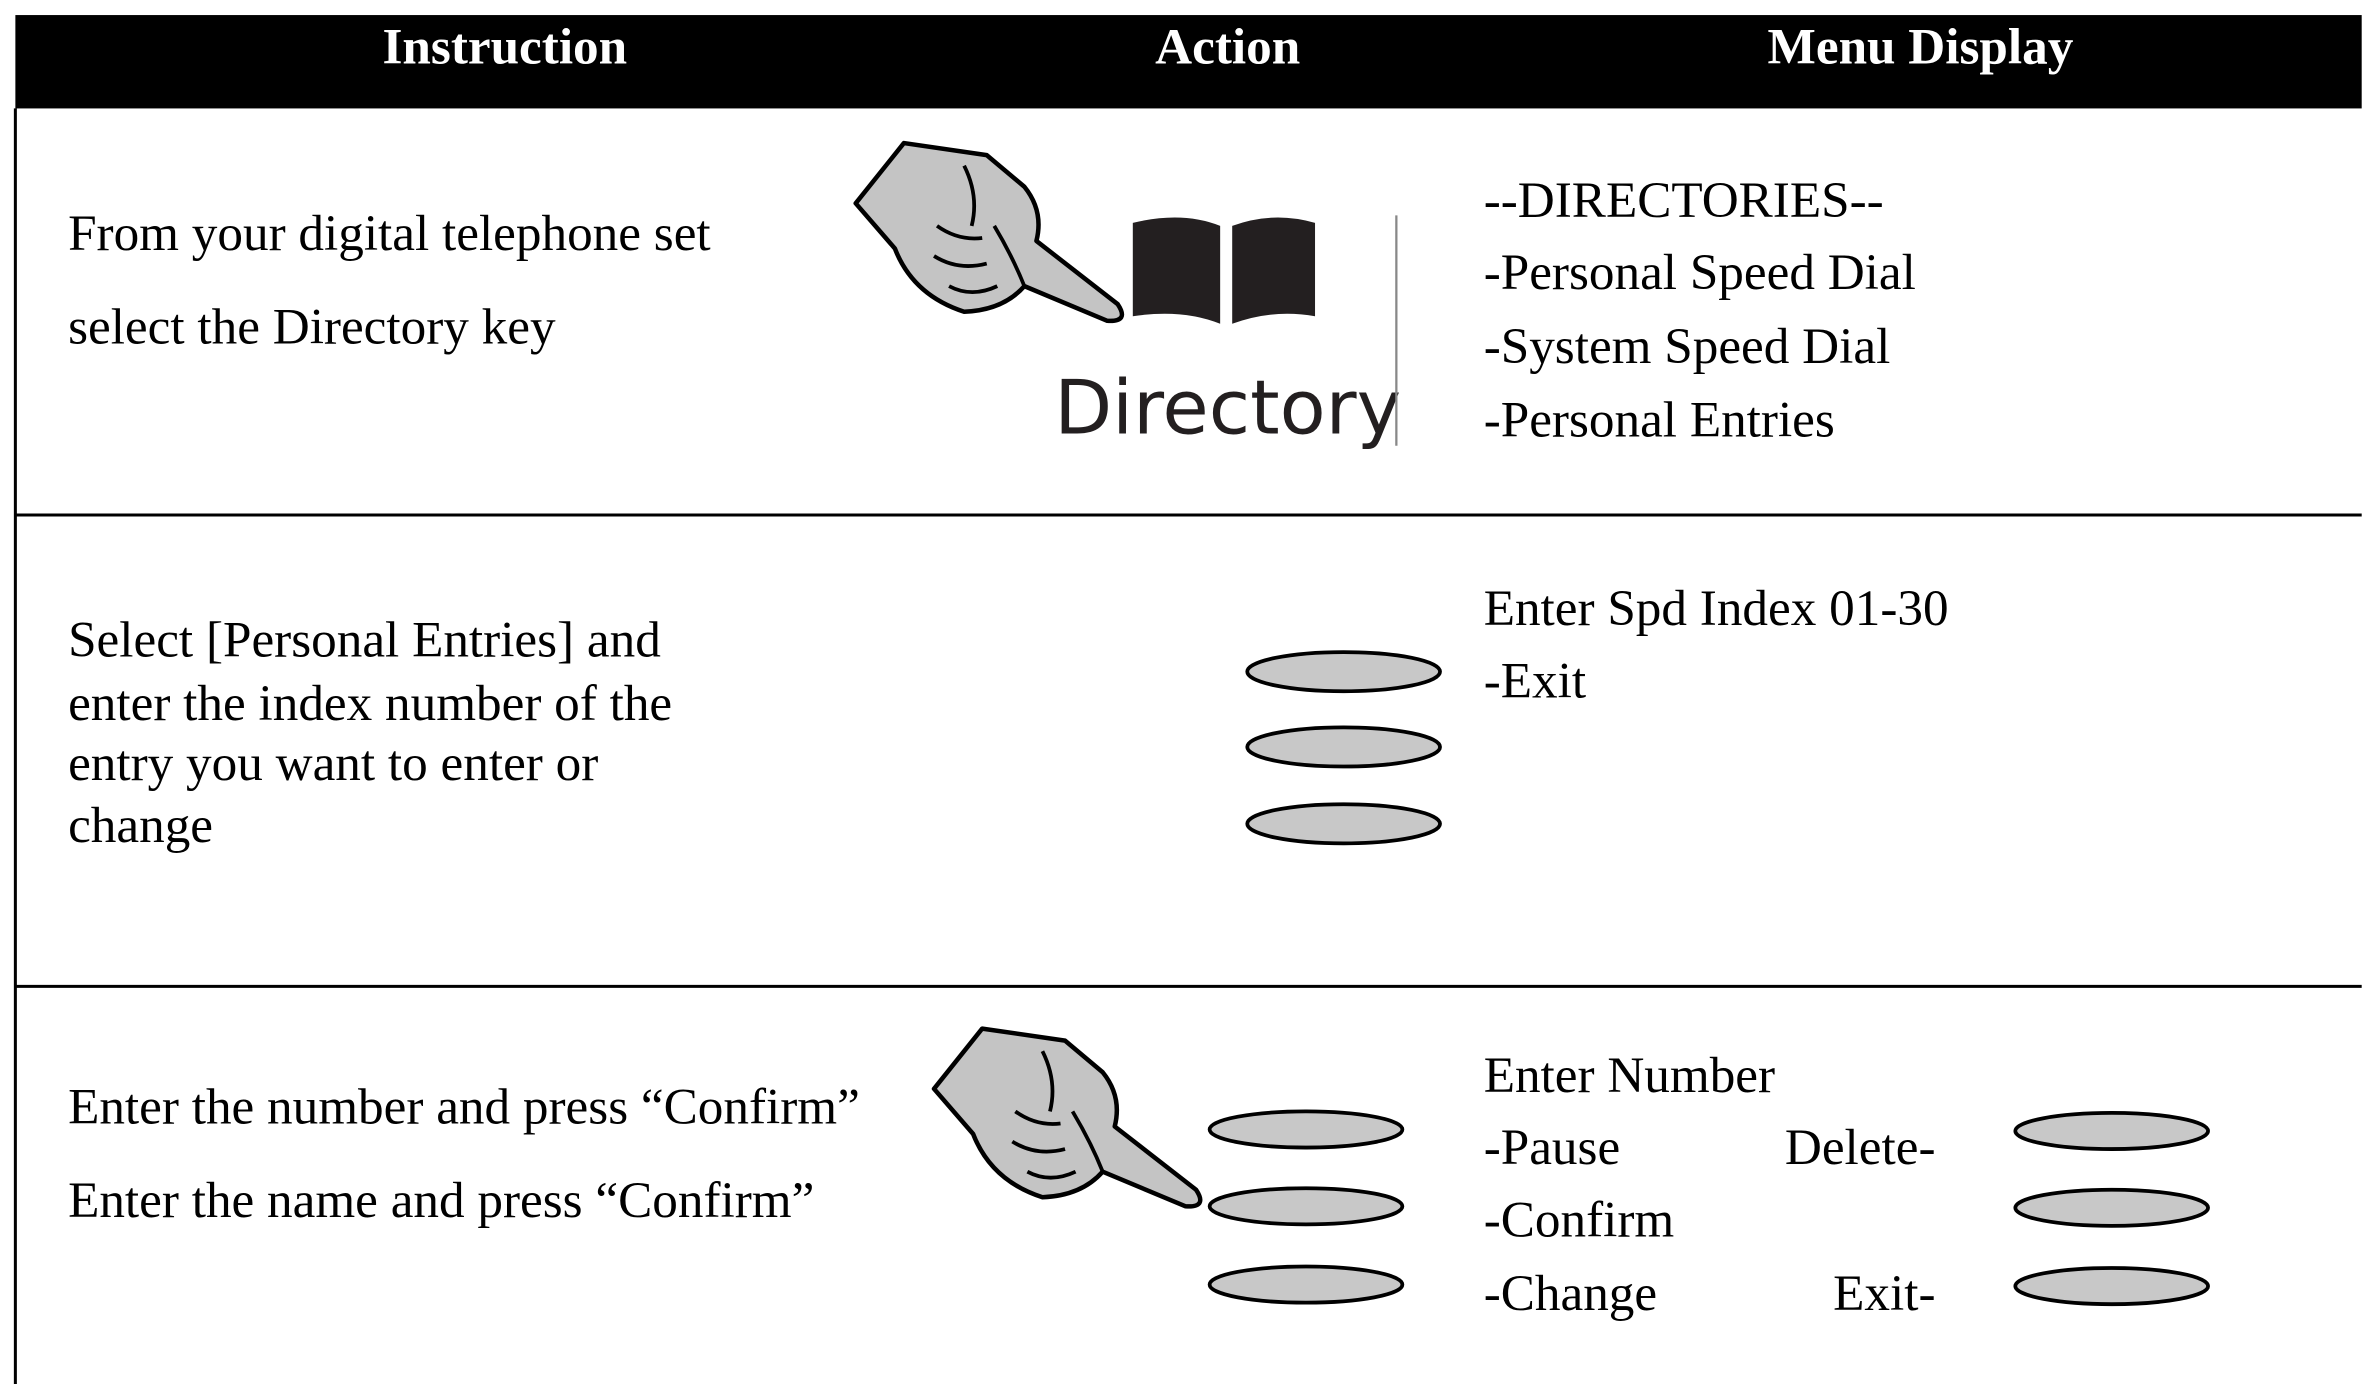 This screenshot has width=2362, height=1384. What do you see at coordinates (1629, 1075) in the screenshot?
I see `menu-text: Enter Number` at bounding box center [1629, 1075].